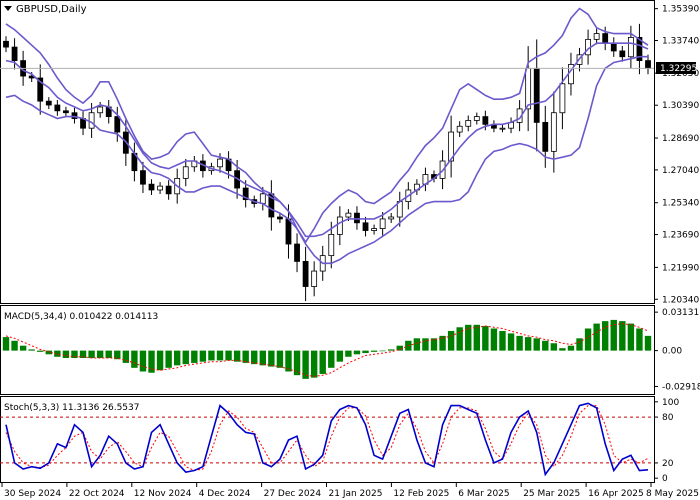 The width and height of the screenshot is (700, 500). Describe the element at coordinates (680, 236) in the screenshot. I see `price-axis-label: 1.23690` at that location.